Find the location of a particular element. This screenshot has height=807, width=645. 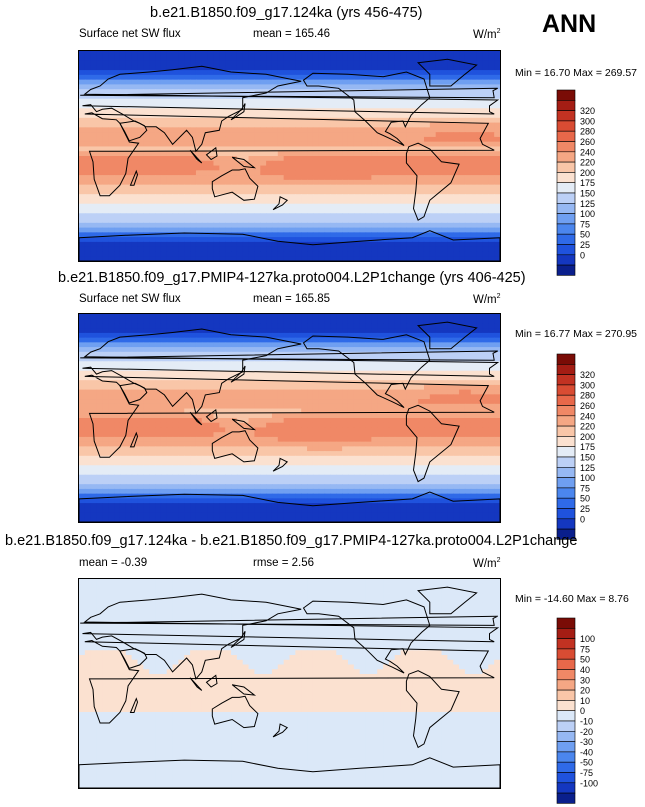

panel1-coastline is located at coordinates (134, 177).